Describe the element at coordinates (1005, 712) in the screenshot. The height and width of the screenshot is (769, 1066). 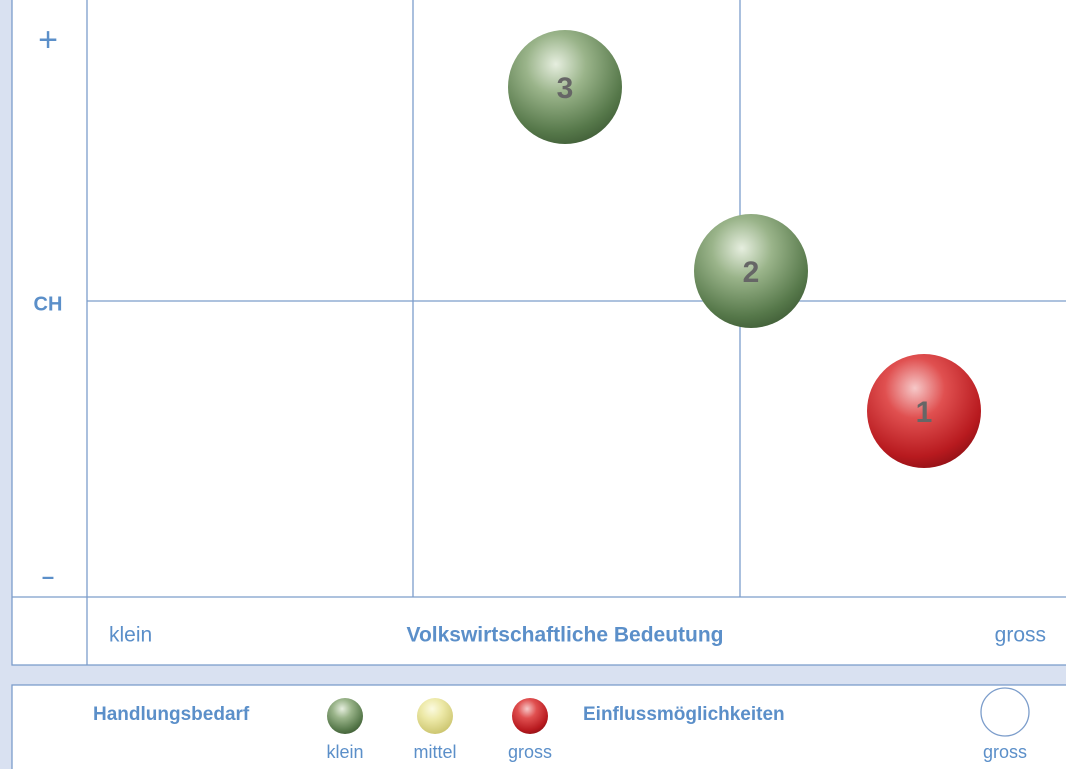
I see `legend-size-circle` at that location.